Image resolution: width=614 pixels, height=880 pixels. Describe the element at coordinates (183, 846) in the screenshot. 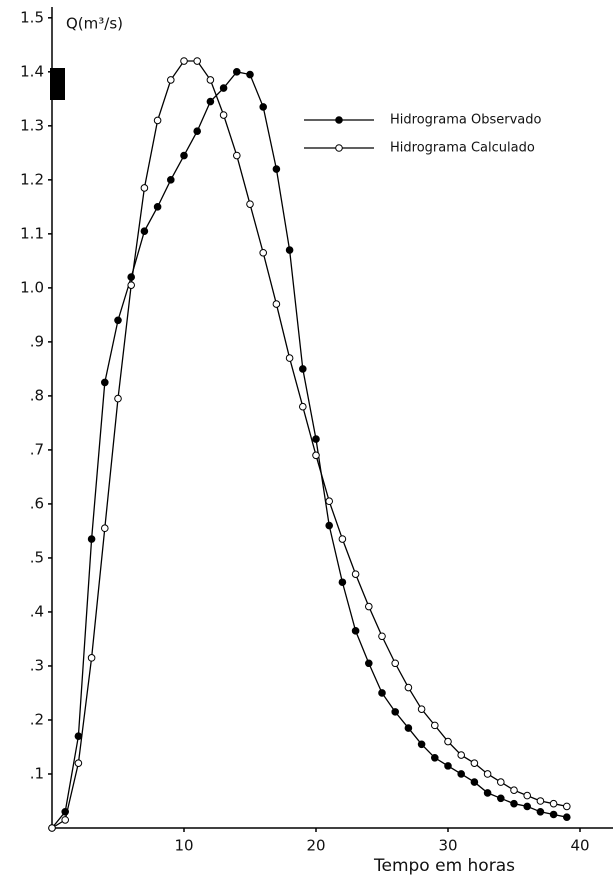

I see `x-tick-label: 10` at that location.